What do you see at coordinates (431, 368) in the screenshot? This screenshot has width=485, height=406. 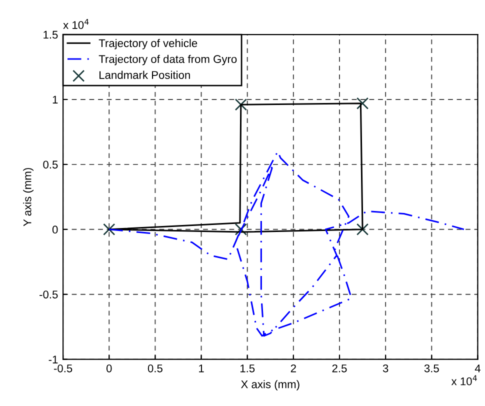 I see `x-tick-label: 3.5` at bounding box center [431, 368].